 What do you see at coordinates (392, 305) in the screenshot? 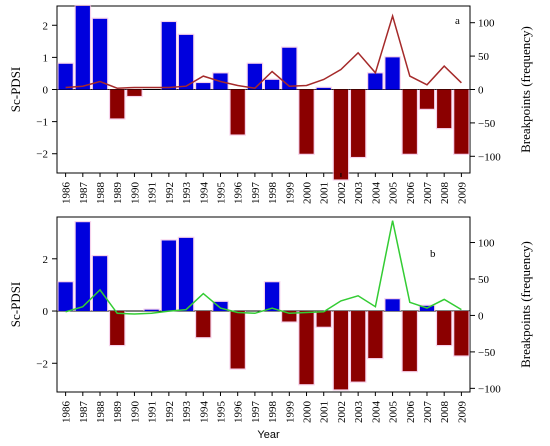
I see `panel-b-bar-2005` at bounding box center [392, 305].